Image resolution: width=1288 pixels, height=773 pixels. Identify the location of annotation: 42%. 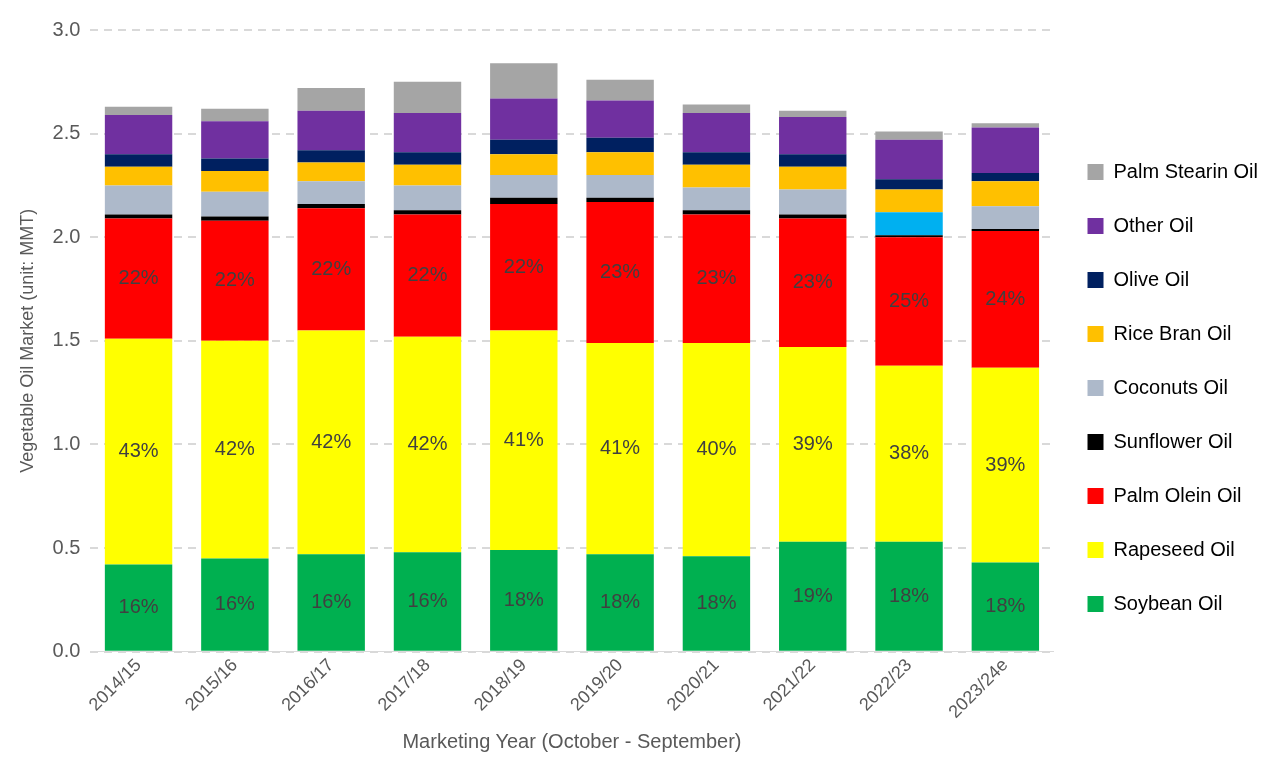
(235, 448).